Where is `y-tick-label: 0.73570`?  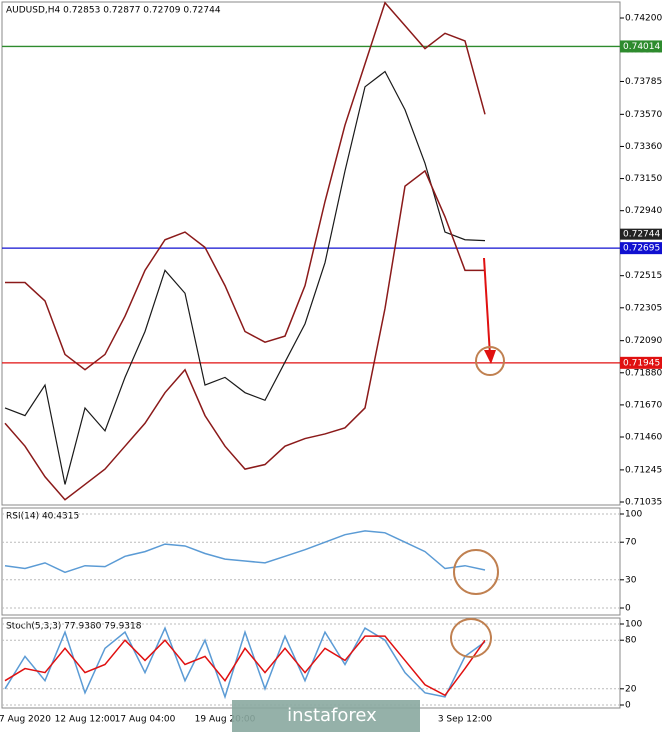
y-tick-label: 0.73570 is located at coordinates (643, 115).